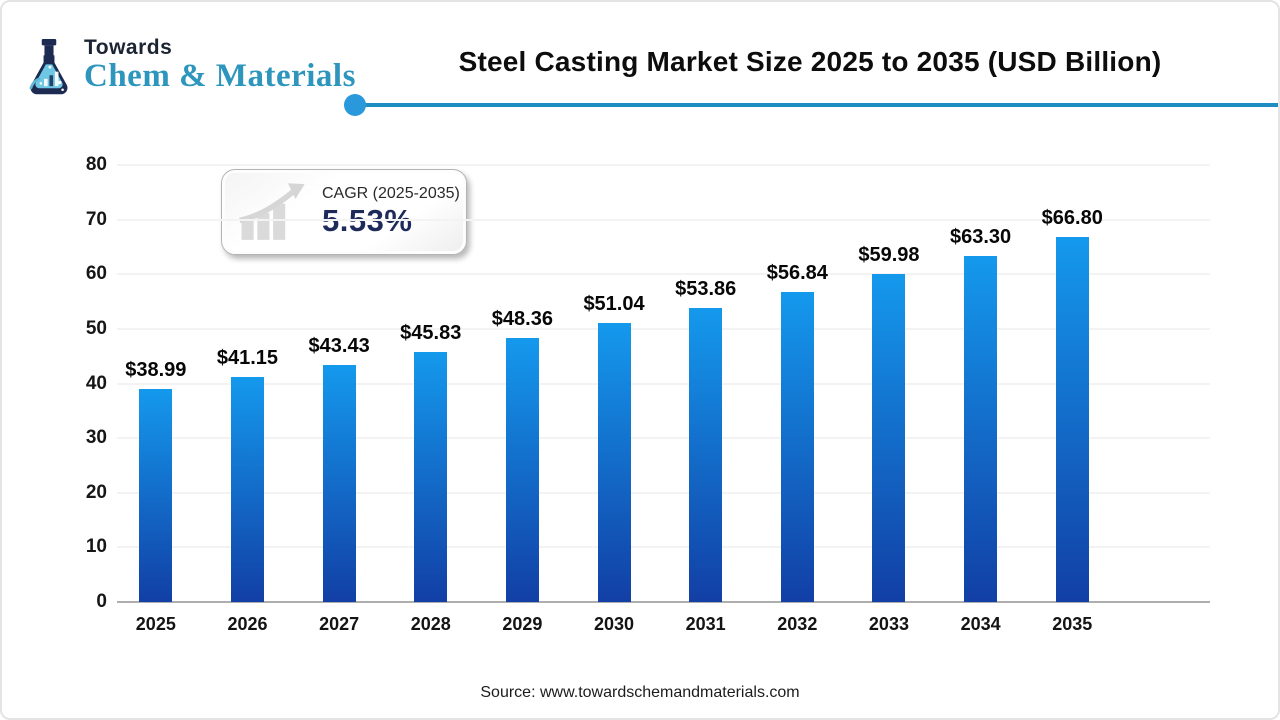 This screenshot has height=720, width=1280. I want to click on bar-group-2026: $41.15 2026, so click(248, 403).